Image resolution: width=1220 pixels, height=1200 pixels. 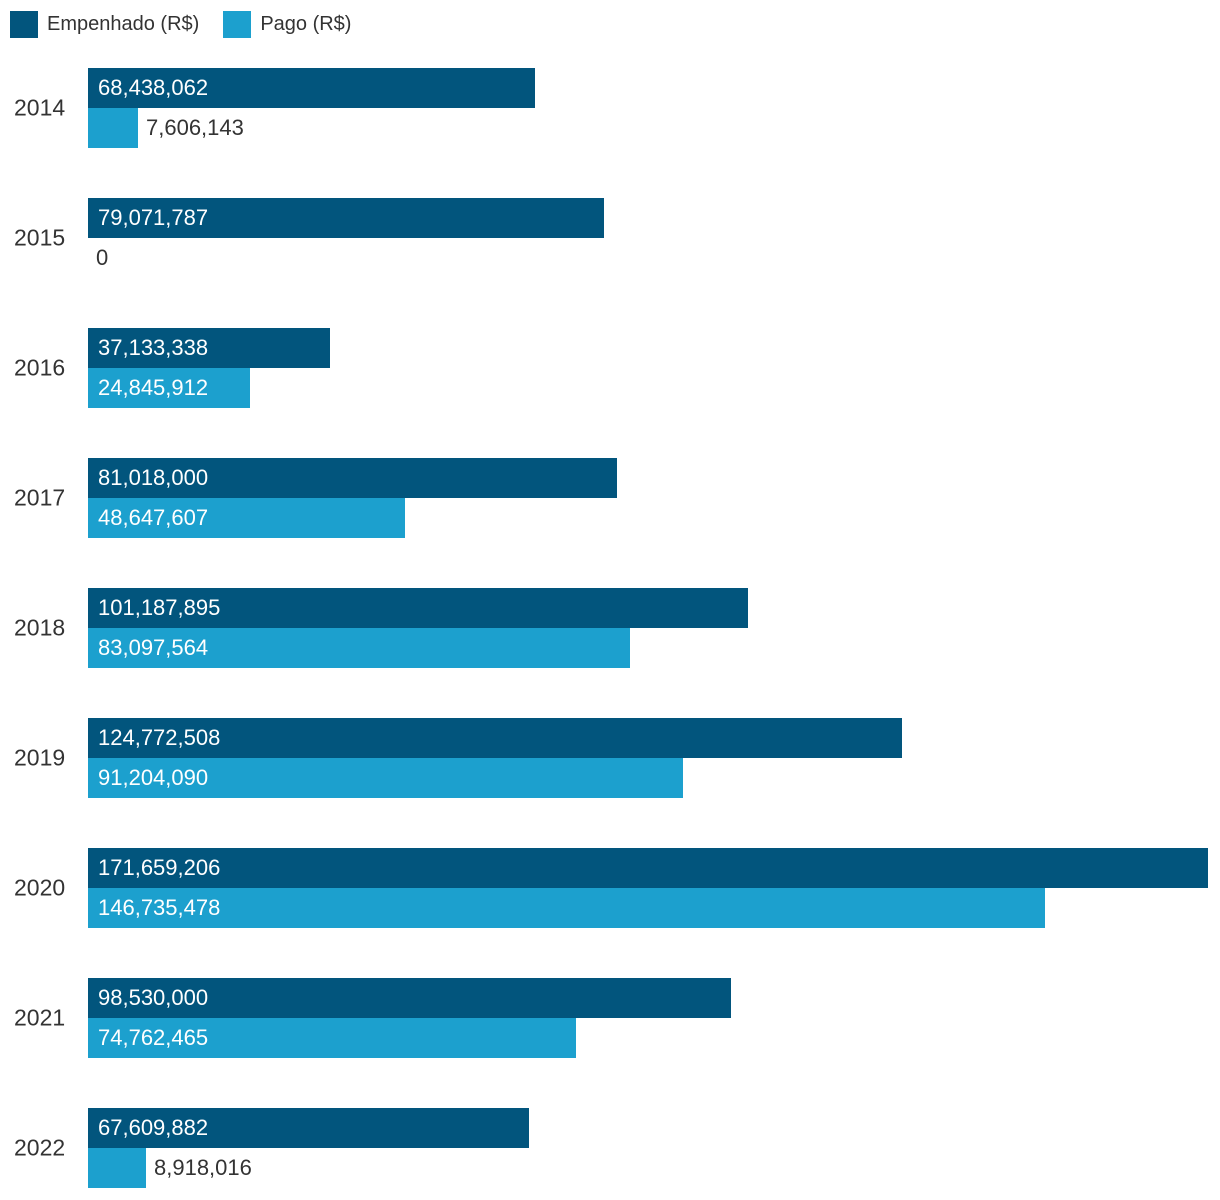 What do you see at coordinates (648, 648) in the screenshot?
I see `bar-line-pago: 83,097,564` at bounding box center [648, 648].